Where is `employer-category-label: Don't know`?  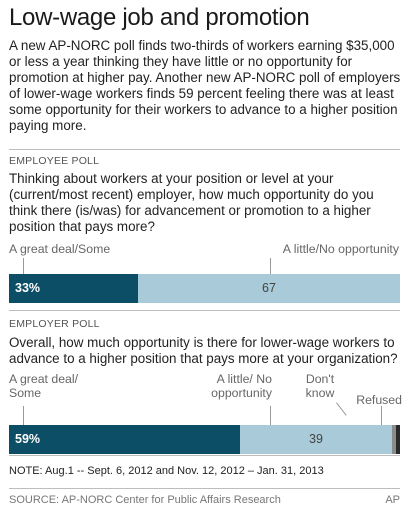 employer-category-label: Don't know is located at coordinates (320, 386).